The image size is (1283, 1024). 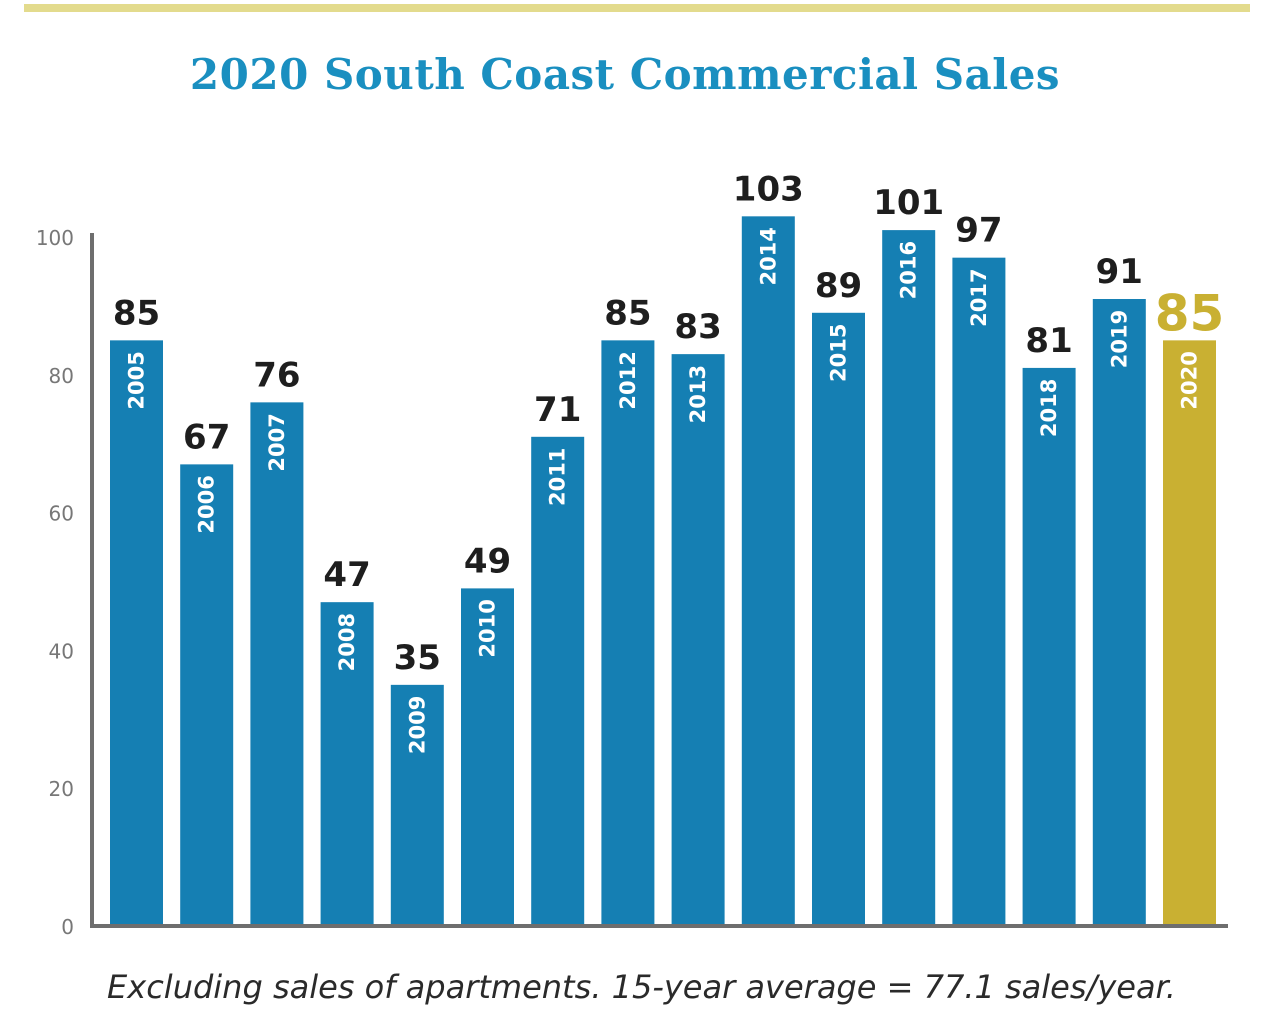 What do you see at coordinates (417, 658) in the screenshot?
I see `value-label-2009: 35` at bounding box center [417, 658].